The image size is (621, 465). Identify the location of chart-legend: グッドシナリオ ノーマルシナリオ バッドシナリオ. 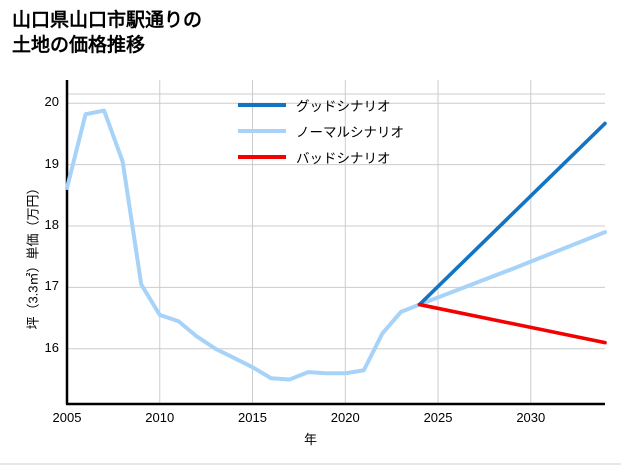
(321, 131).